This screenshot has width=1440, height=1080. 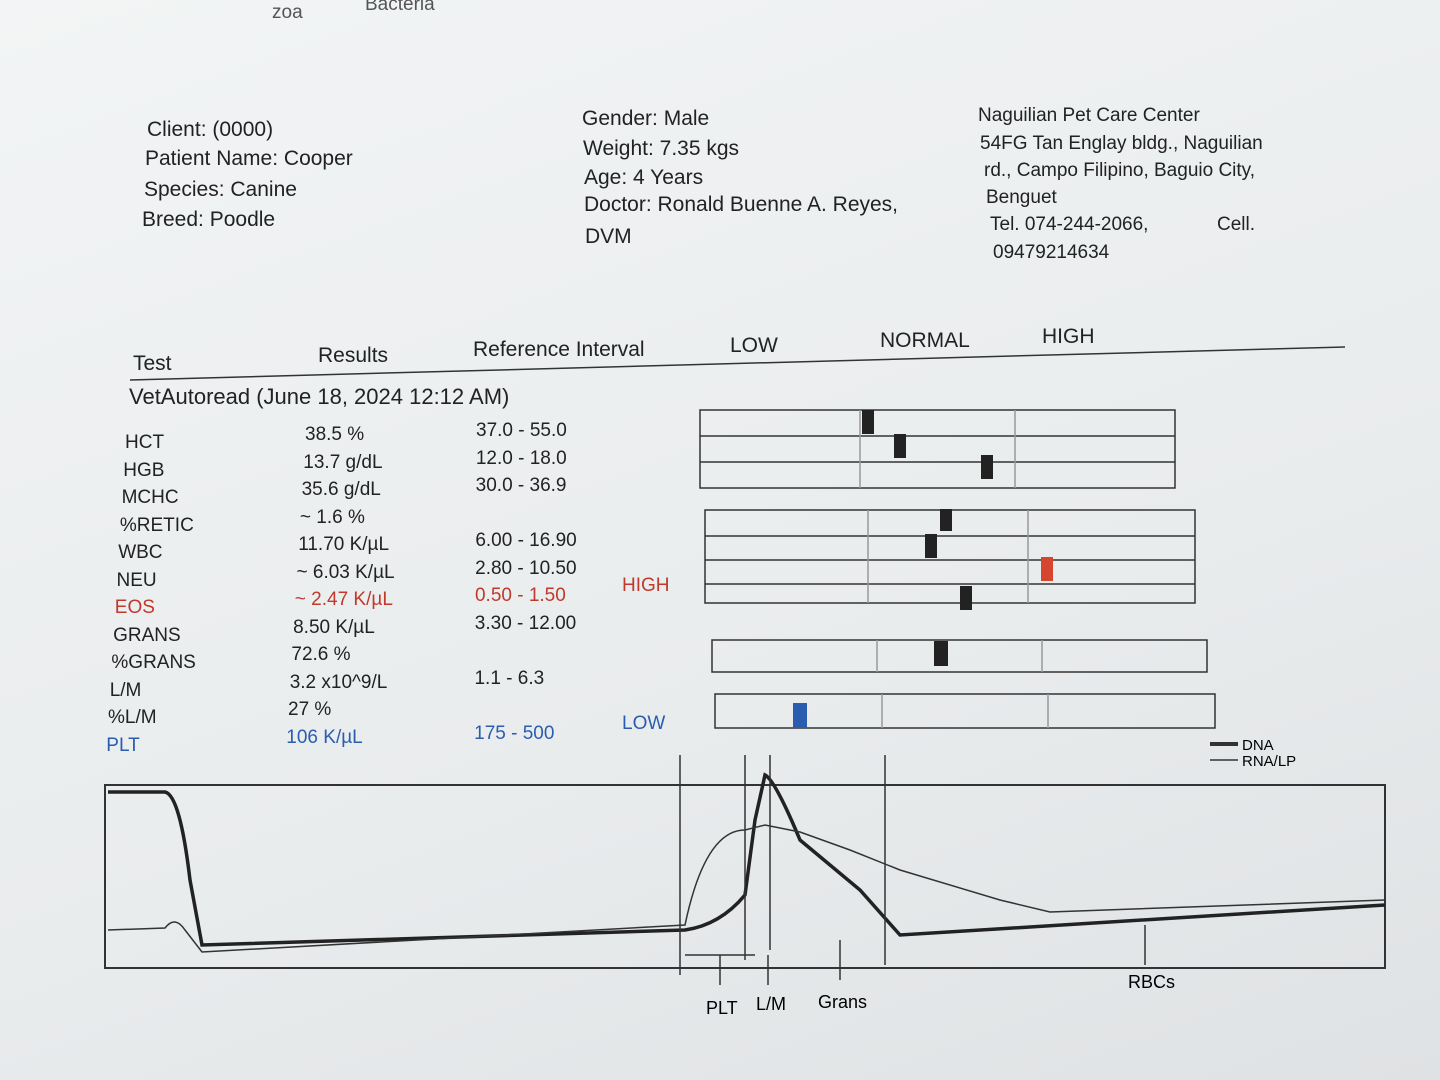 What do you see at coordinates (514, 733) in the screenshot?
I see `reference: 175 - 500` at bounding box center [514, 733].